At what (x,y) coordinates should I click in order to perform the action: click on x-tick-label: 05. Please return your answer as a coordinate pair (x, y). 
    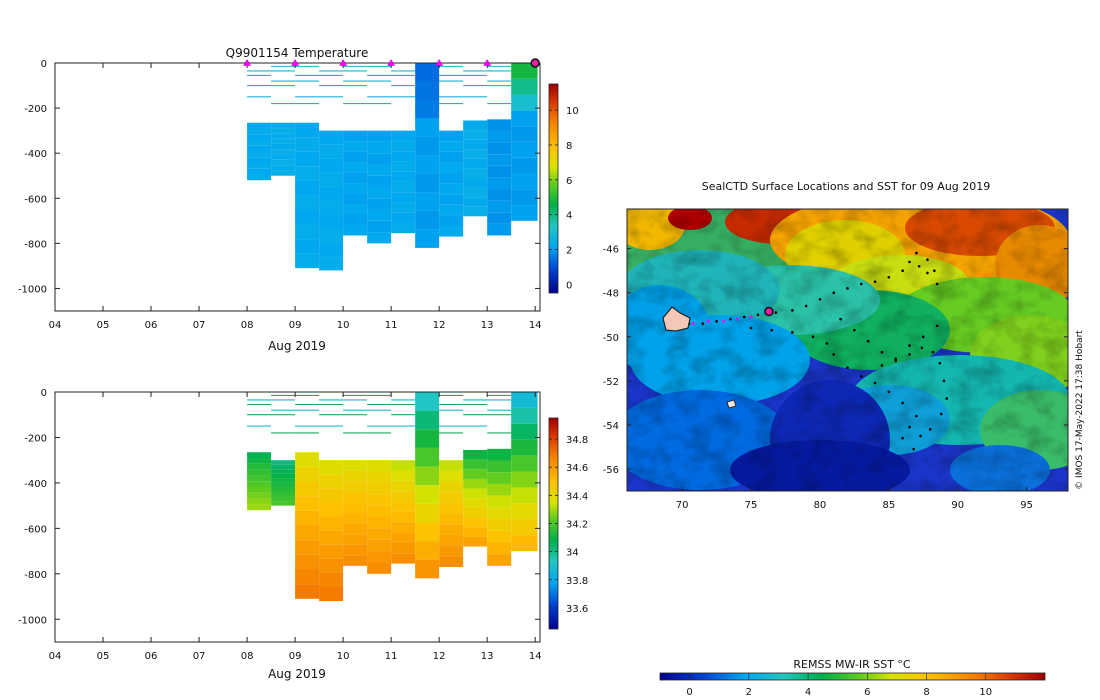
    Looking at the image, I should click on (103, 656).